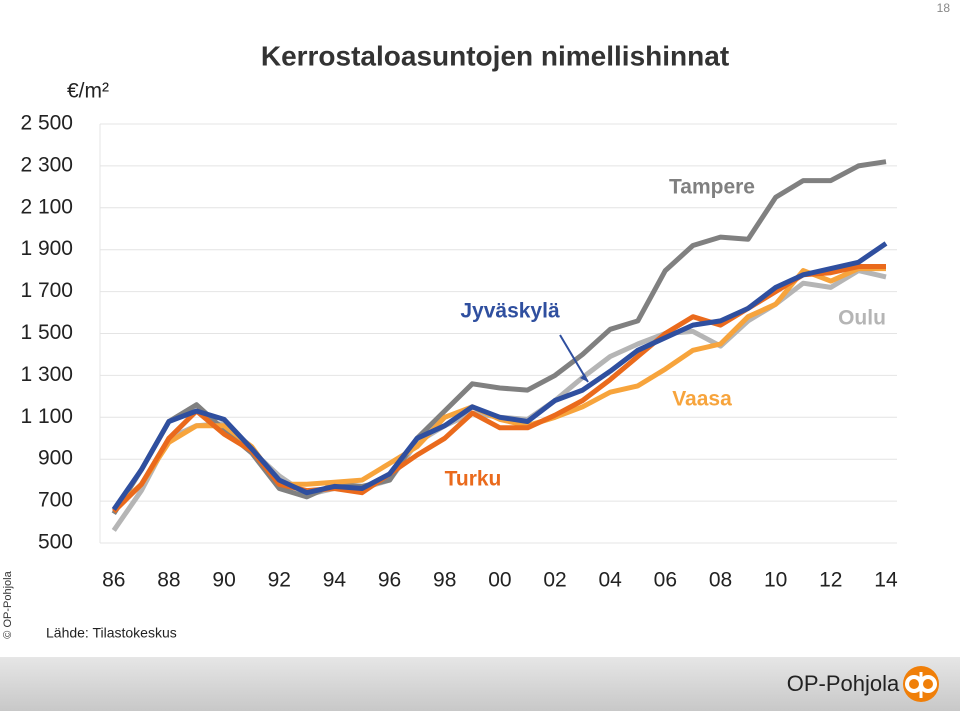 The image size is (960, 711). What do you see at coordinates (510, 311) in the screenshot?
I see `series-label: Jyväskylä` at bounding box center [510, 311].